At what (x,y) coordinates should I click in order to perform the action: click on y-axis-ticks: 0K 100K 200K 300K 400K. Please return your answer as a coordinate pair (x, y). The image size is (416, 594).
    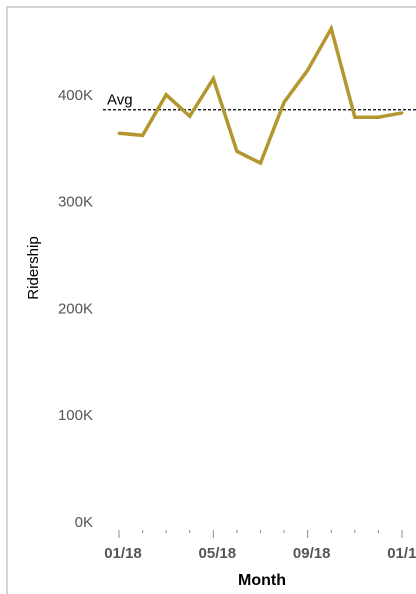
    Looking at the image, I should click on (75, 309).